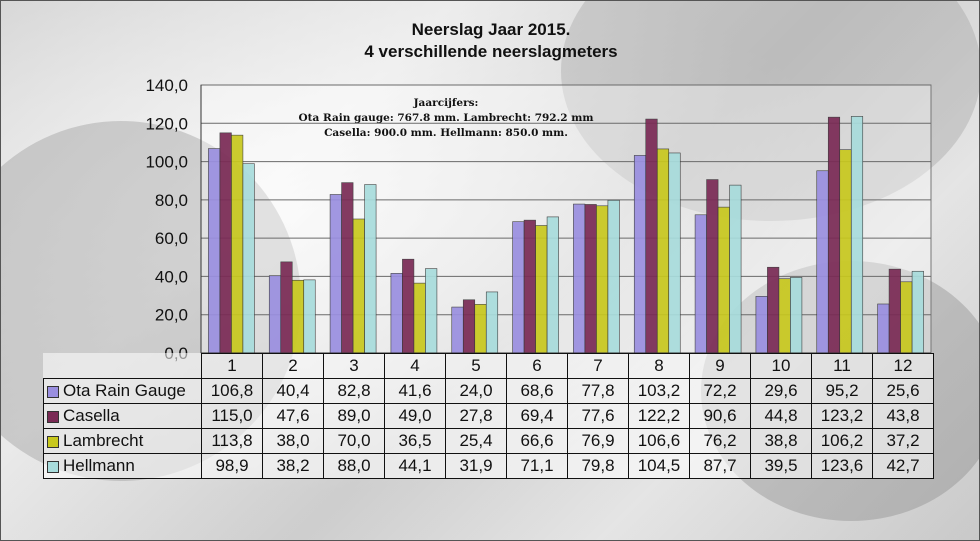 The height and width of the screenshot is (541, 980). I want to click on category-label: 9, so click(720, 366).